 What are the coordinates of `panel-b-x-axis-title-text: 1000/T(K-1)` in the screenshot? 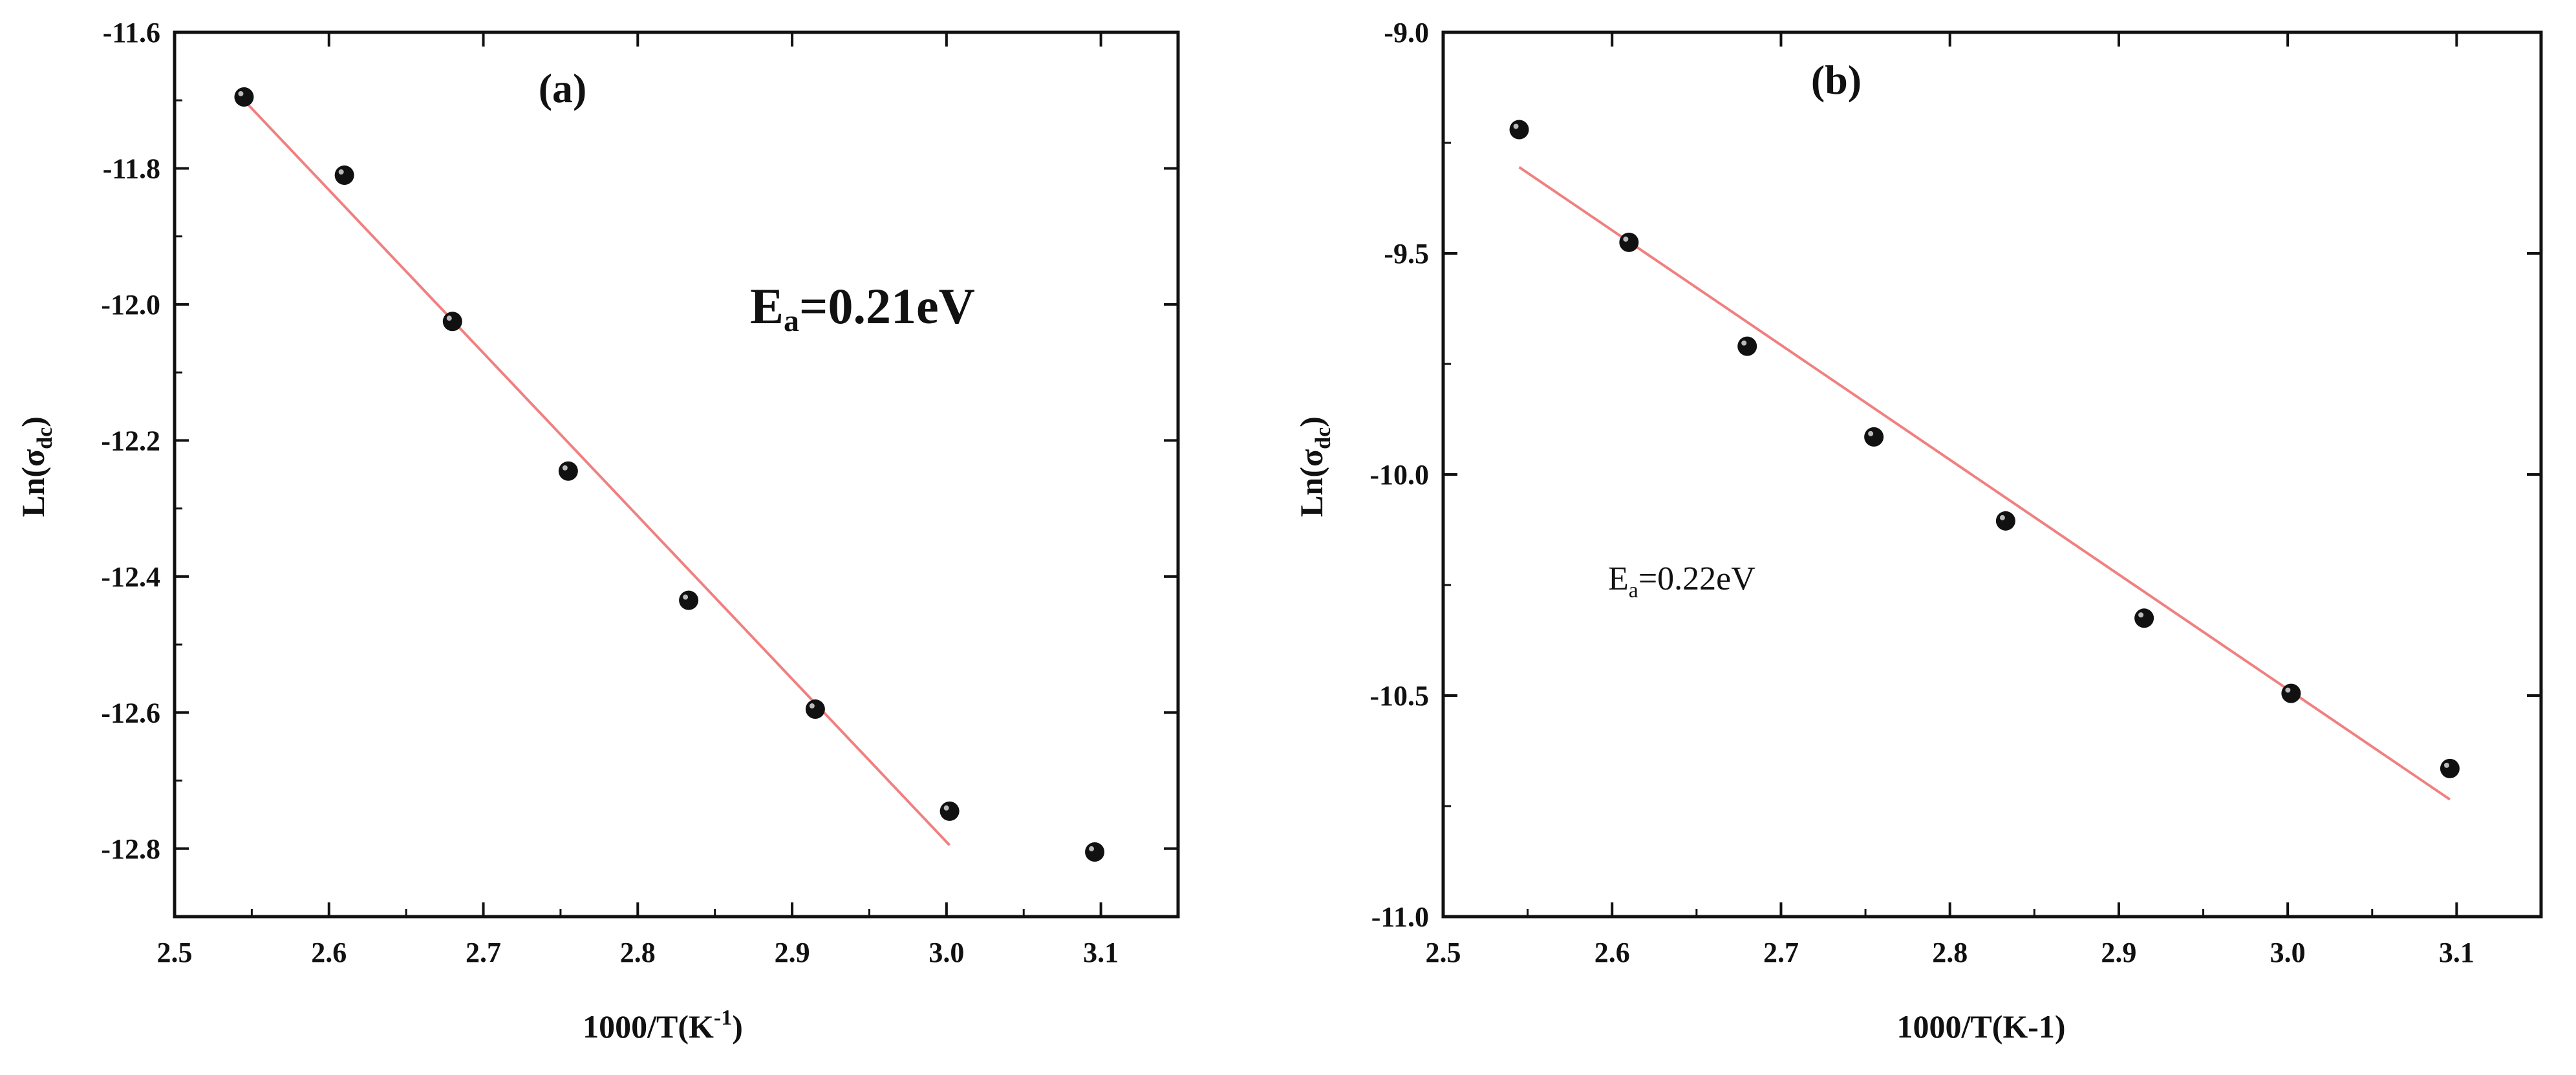 It's located at (1980, 1026).